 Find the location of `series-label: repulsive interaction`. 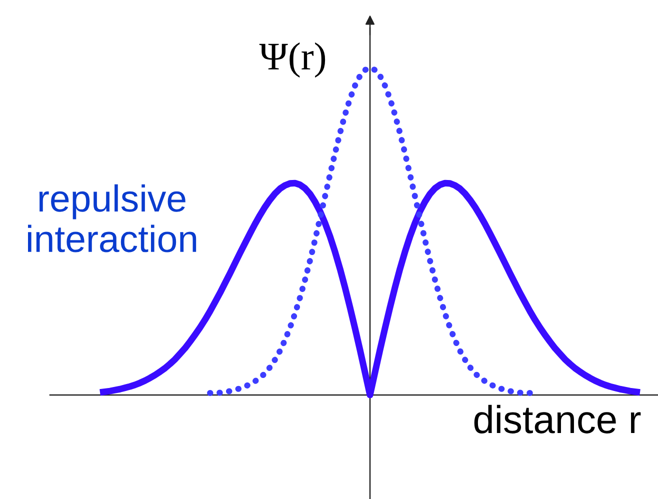

series-label: repulsive interaction is located at coordinates (112, 218).